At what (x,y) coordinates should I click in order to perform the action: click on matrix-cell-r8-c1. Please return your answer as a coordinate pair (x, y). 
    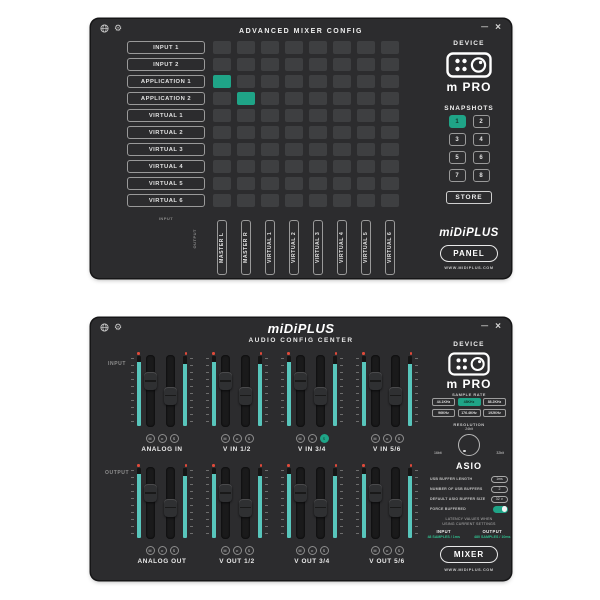
    Looking at the image, I should click on (246, 183).